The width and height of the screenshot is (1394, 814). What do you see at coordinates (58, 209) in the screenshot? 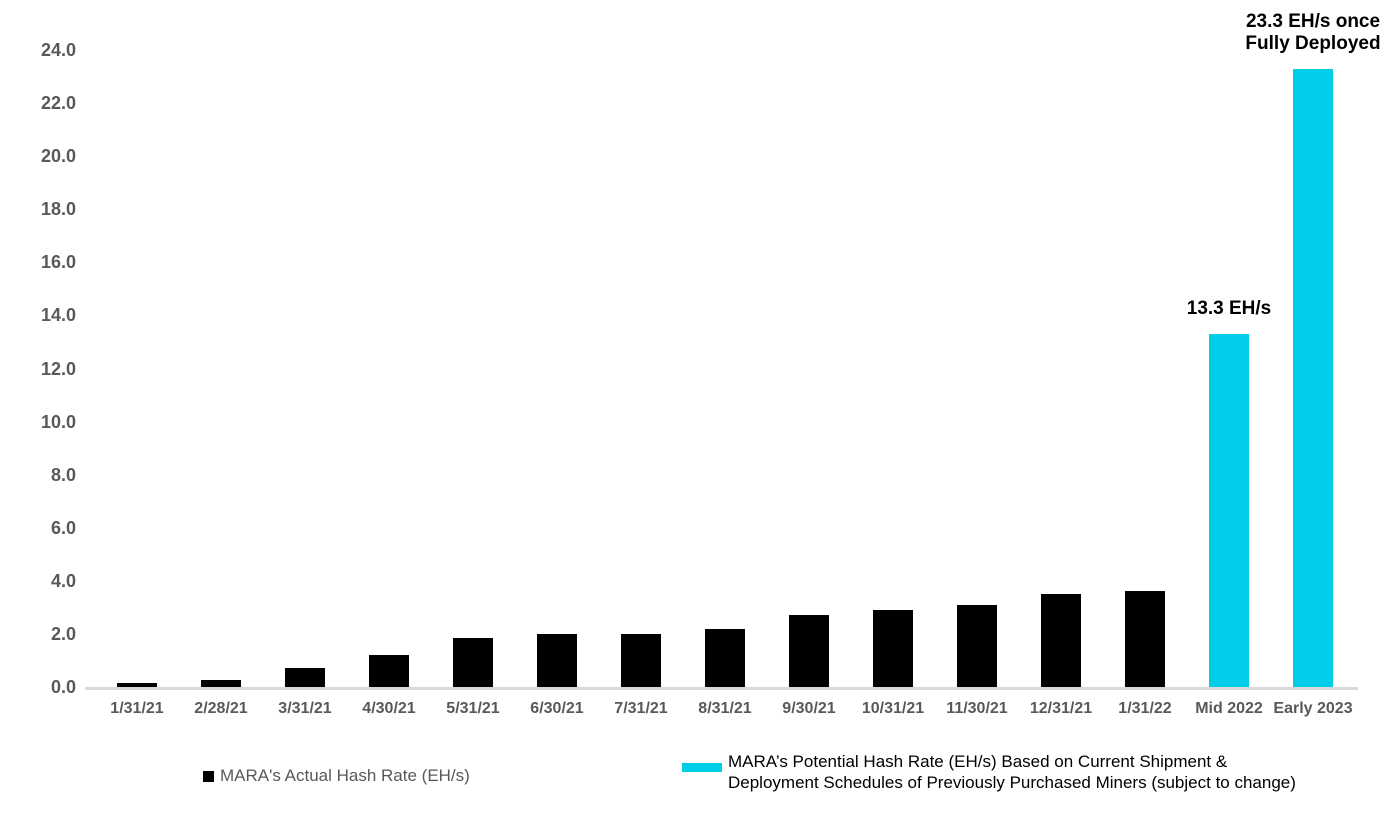
I see `y-tick-label-18.0: 18.0` at bounding box center [58, 209].